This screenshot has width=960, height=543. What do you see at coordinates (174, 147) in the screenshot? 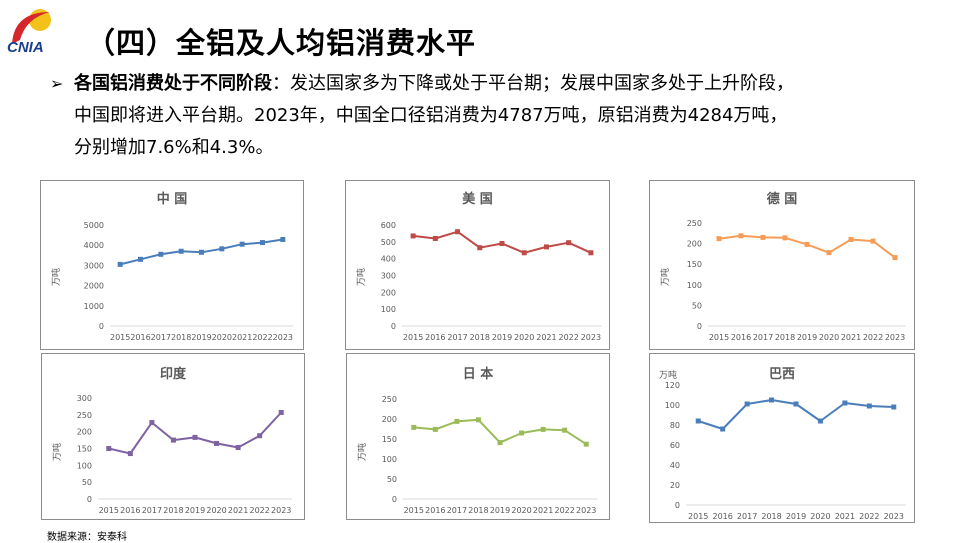
I see `bullet-line-3: 分别增加7.6%和4.3%。` at bounding box center [174, 147].